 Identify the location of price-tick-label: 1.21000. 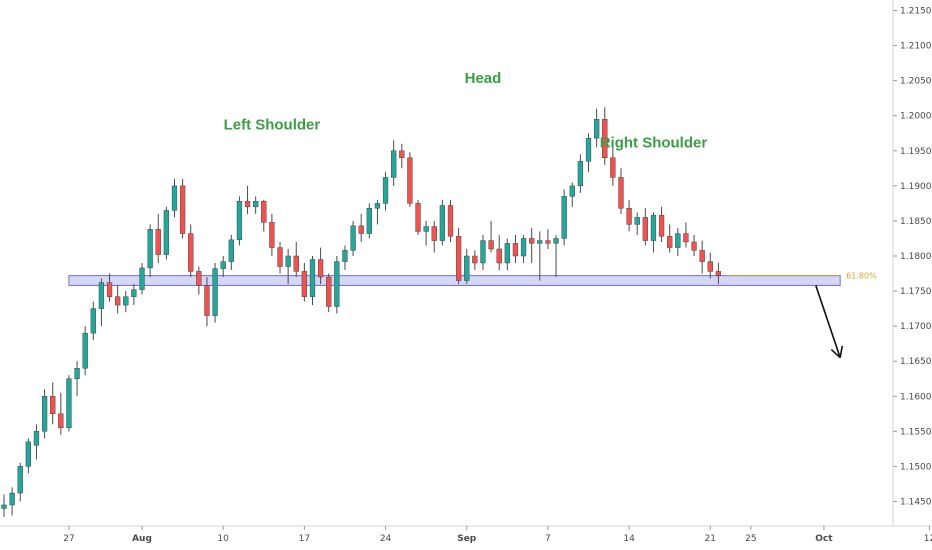
(916, 47).